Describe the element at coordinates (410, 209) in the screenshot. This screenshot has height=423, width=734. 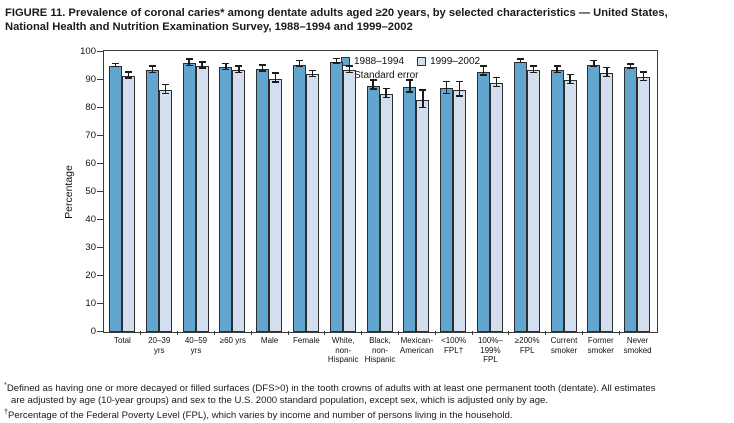
I see `bar-1988–1994-8` at that location.